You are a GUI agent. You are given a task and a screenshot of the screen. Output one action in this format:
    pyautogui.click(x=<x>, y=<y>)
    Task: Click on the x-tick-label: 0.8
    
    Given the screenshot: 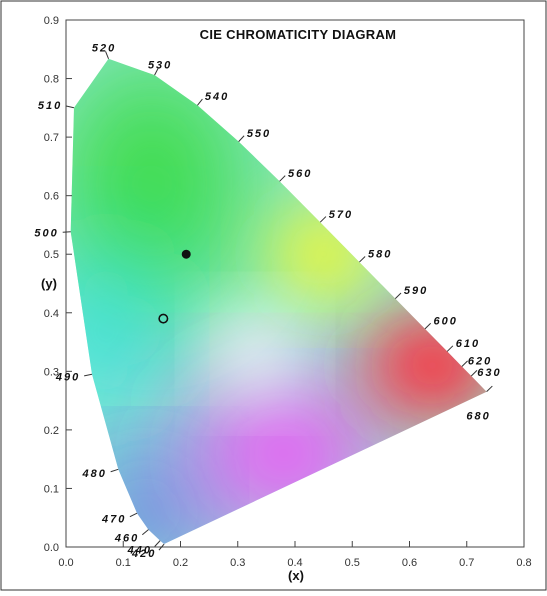 What is the action you would take?
    pyautogui.click(x=523, y=563)
    